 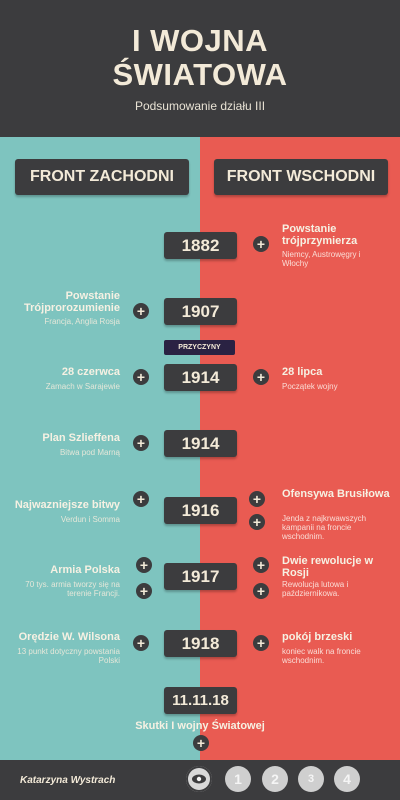 What do you see at coordinates (81, 438) in the screenshot?
I see `event-title: Plan Szlieffena` at bounding box center [81, 438].